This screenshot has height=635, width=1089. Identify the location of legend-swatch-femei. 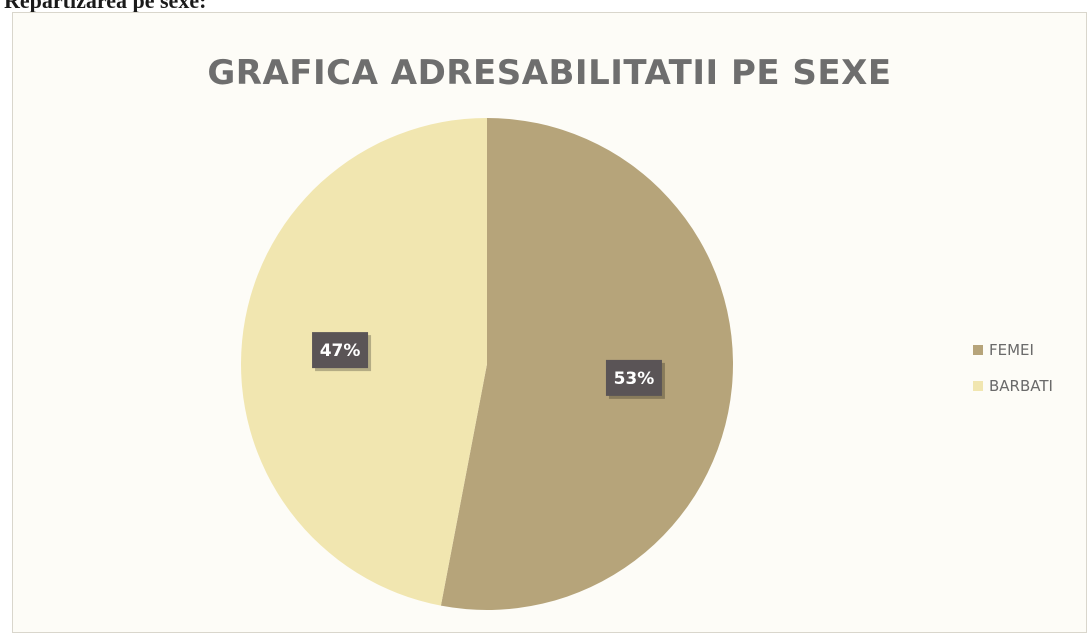
(978, 350).